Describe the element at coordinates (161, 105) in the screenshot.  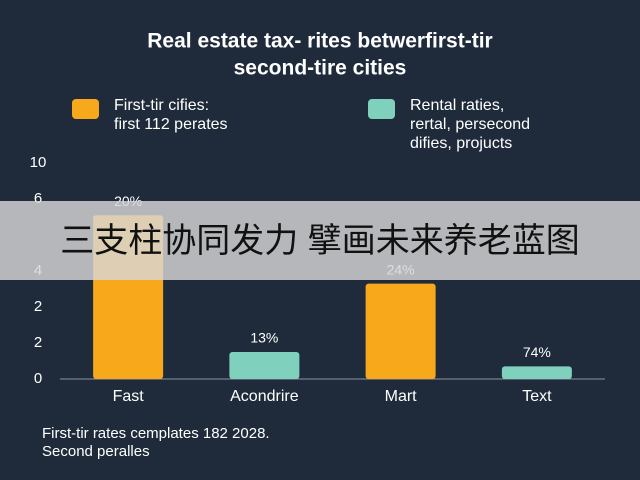
I see `legend-label: First-tir cifies:` at that location.